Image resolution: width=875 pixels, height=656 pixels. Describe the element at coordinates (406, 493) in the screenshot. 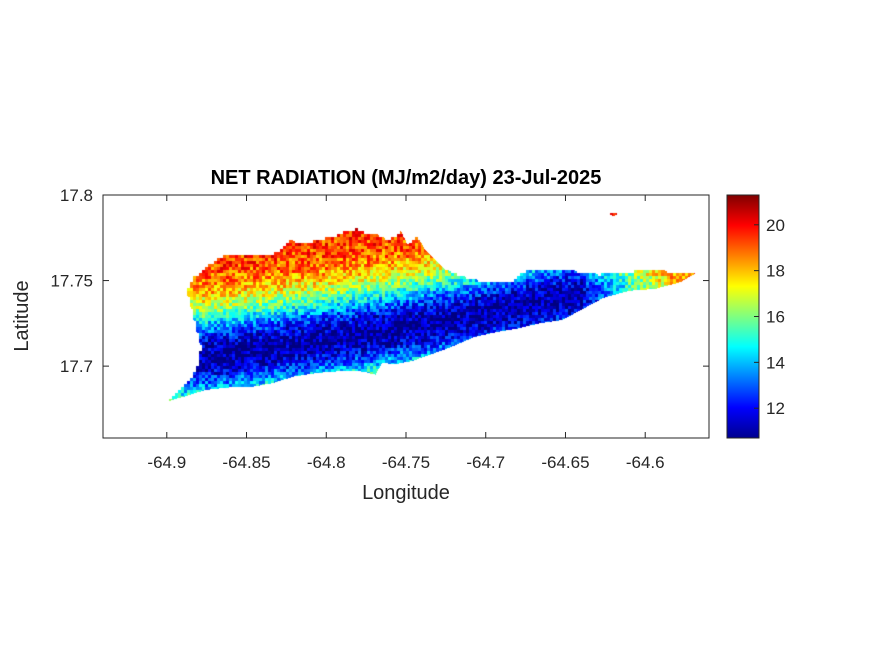

I see `x-axis-label: Longitude` at that location.